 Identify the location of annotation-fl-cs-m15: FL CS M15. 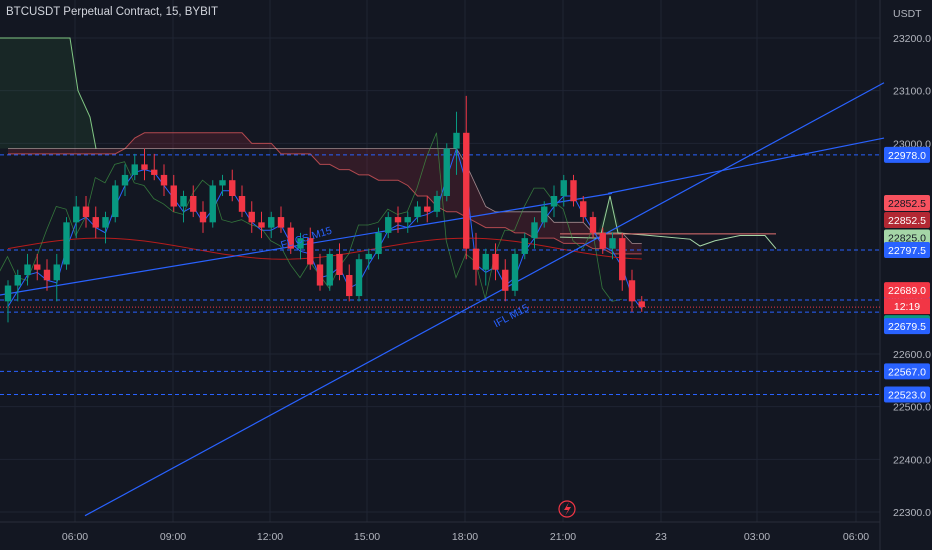
(306, 238).